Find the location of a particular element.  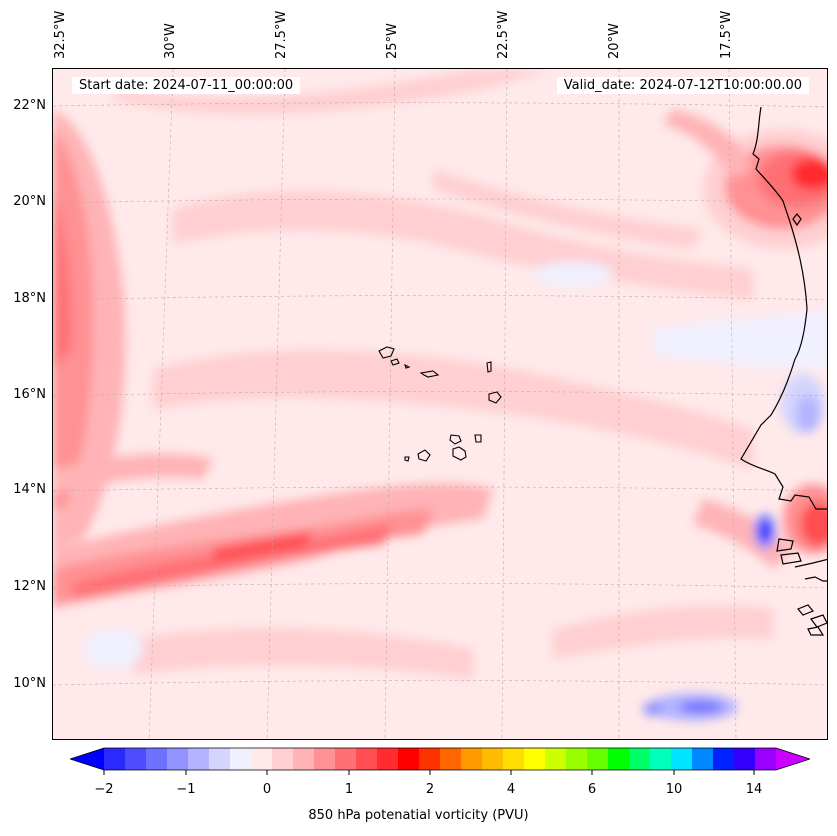

start-date-text: Start date: 2024-07-11_00:00:00 is located at coordinates (186, 85).